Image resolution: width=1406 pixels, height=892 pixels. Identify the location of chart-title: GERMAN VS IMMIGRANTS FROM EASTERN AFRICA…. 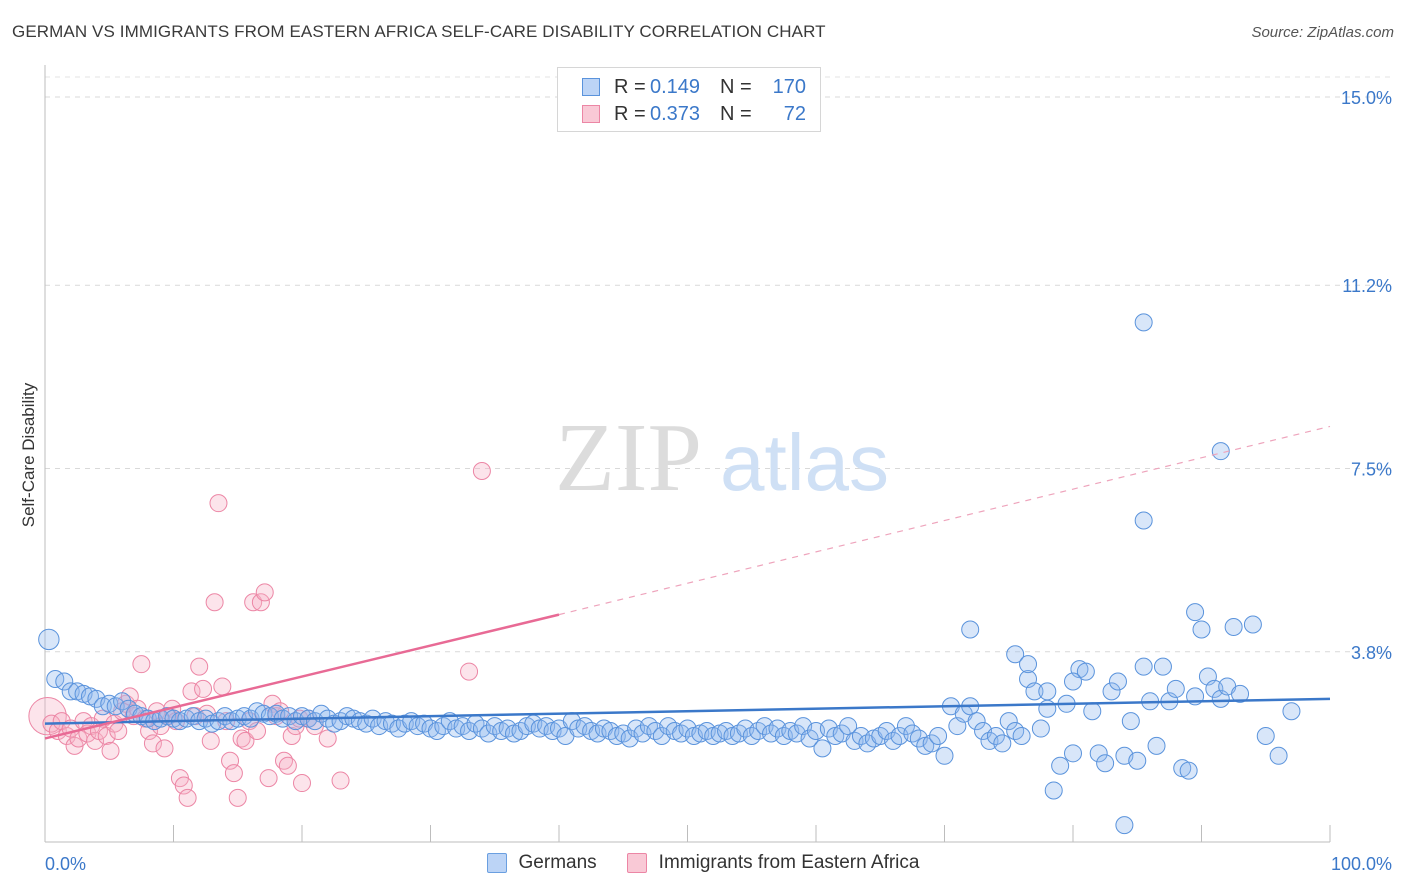
(419, 31).